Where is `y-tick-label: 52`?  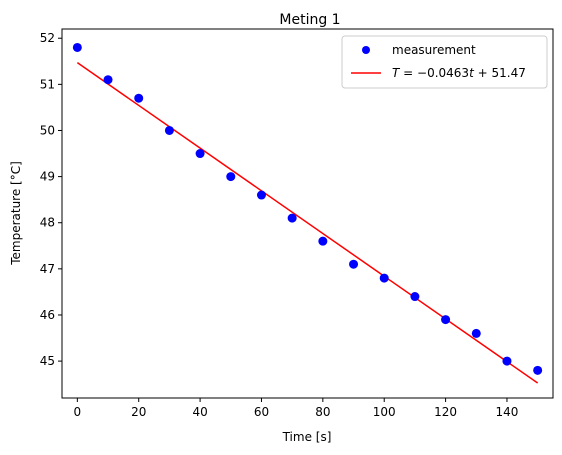
y-tick-label: 52 is located at coordinates (47, 38).